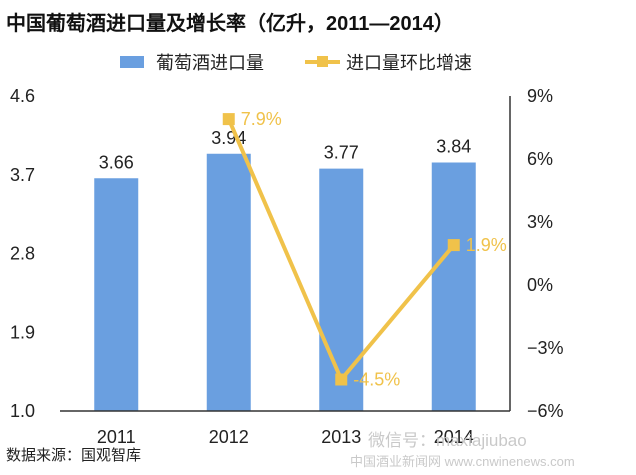  What do you see at coordinates (341, 153) in the screenshot?
I see `bar-data-label: 3.77` at bounding box center [341, 153].